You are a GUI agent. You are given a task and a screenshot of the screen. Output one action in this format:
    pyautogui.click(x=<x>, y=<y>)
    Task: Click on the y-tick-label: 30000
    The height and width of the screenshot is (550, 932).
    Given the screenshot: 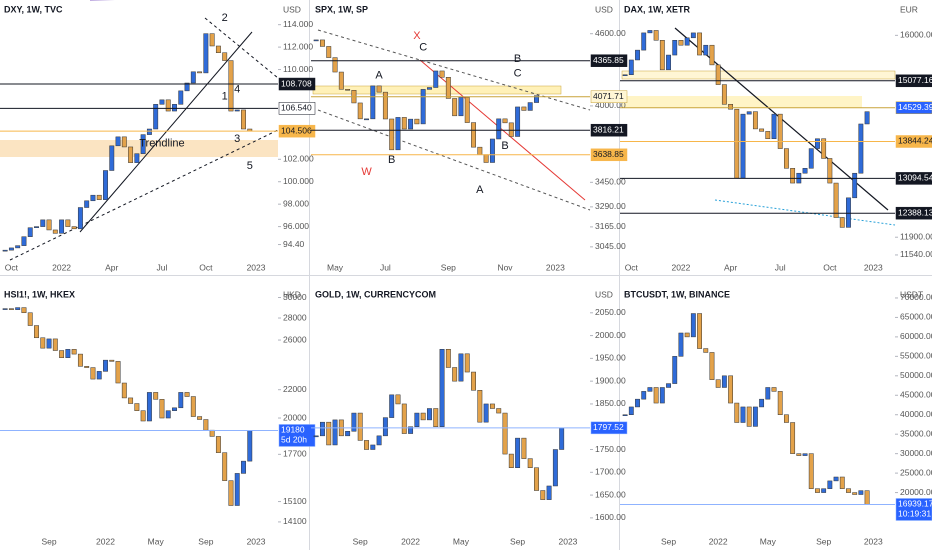 What is the action you would take?
    pyautogui.click(x=295, y=297)
    